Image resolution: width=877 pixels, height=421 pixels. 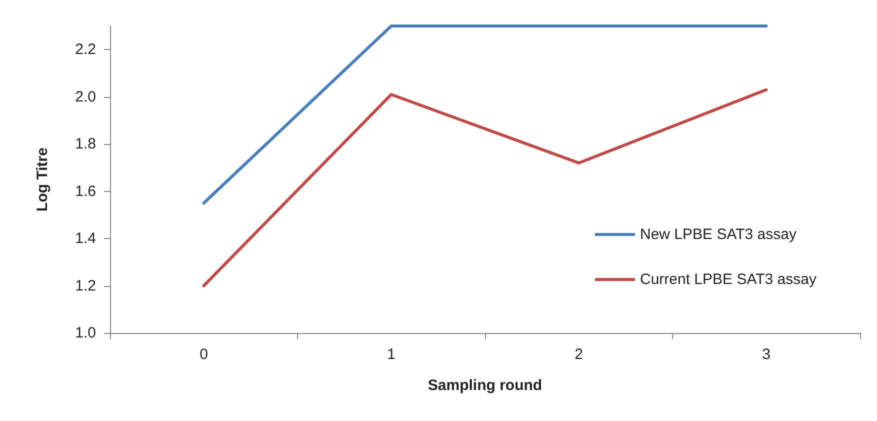 I want to click on y-tick-label: 1.8, so click(x=85, y=144).